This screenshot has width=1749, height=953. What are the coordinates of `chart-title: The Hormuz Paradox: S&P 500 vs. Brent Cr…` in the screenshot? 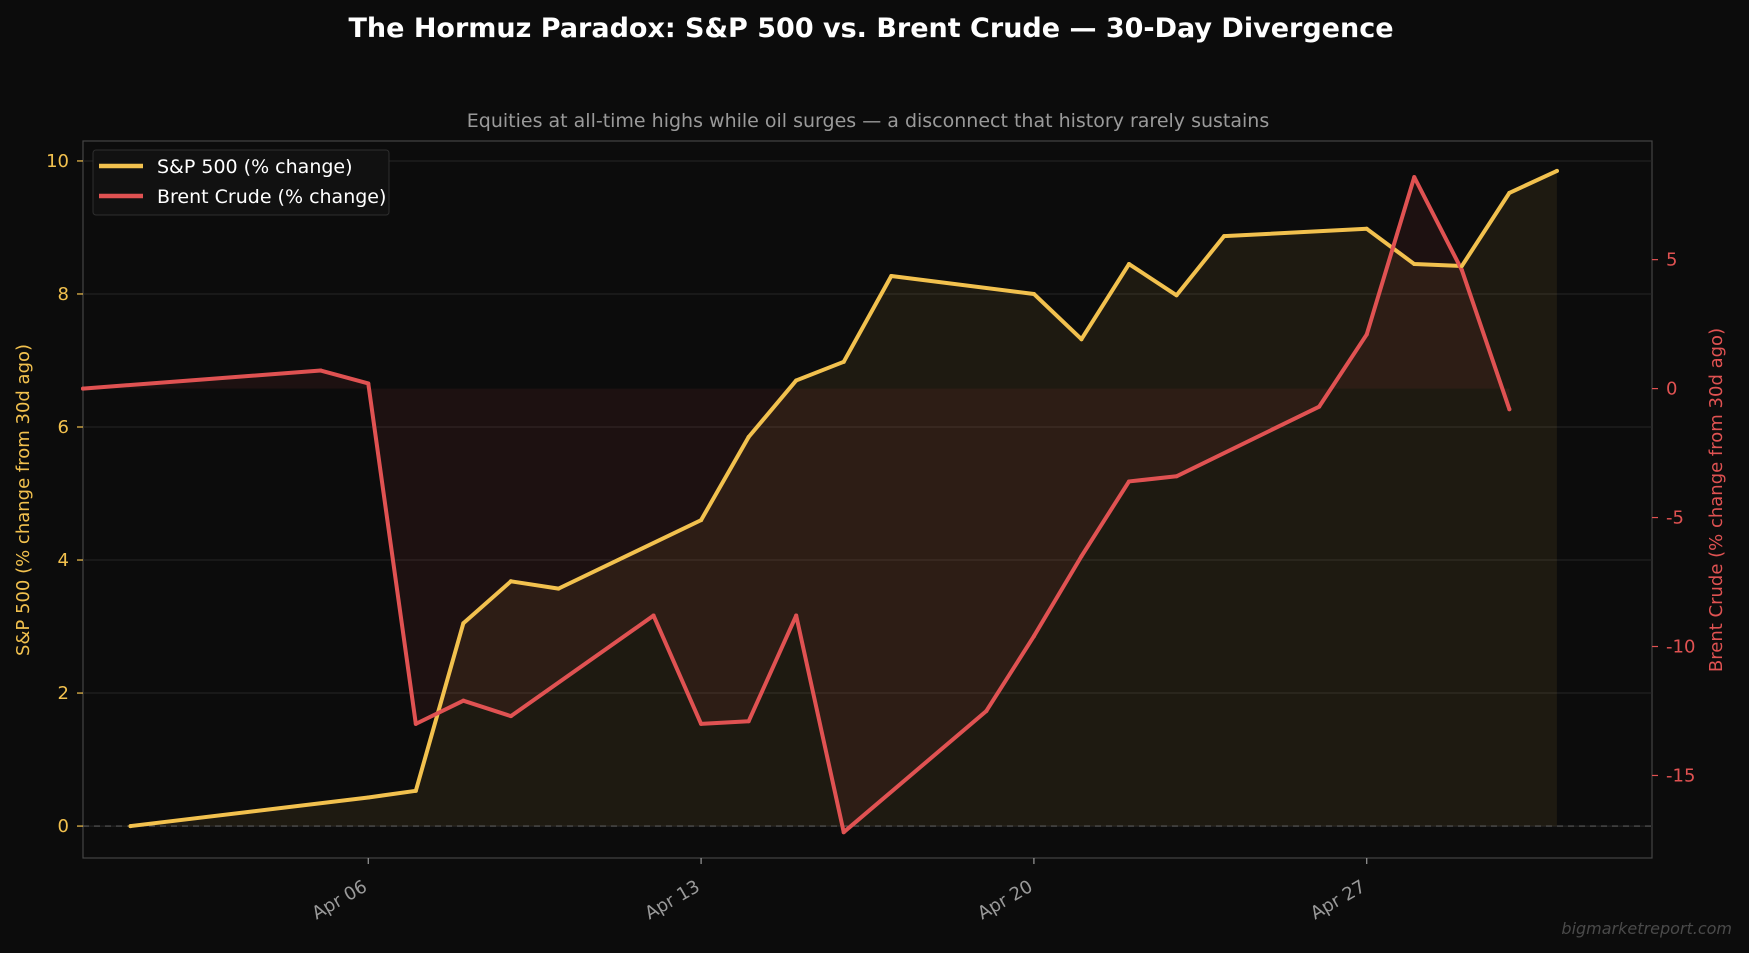 It's located at (870, 28).